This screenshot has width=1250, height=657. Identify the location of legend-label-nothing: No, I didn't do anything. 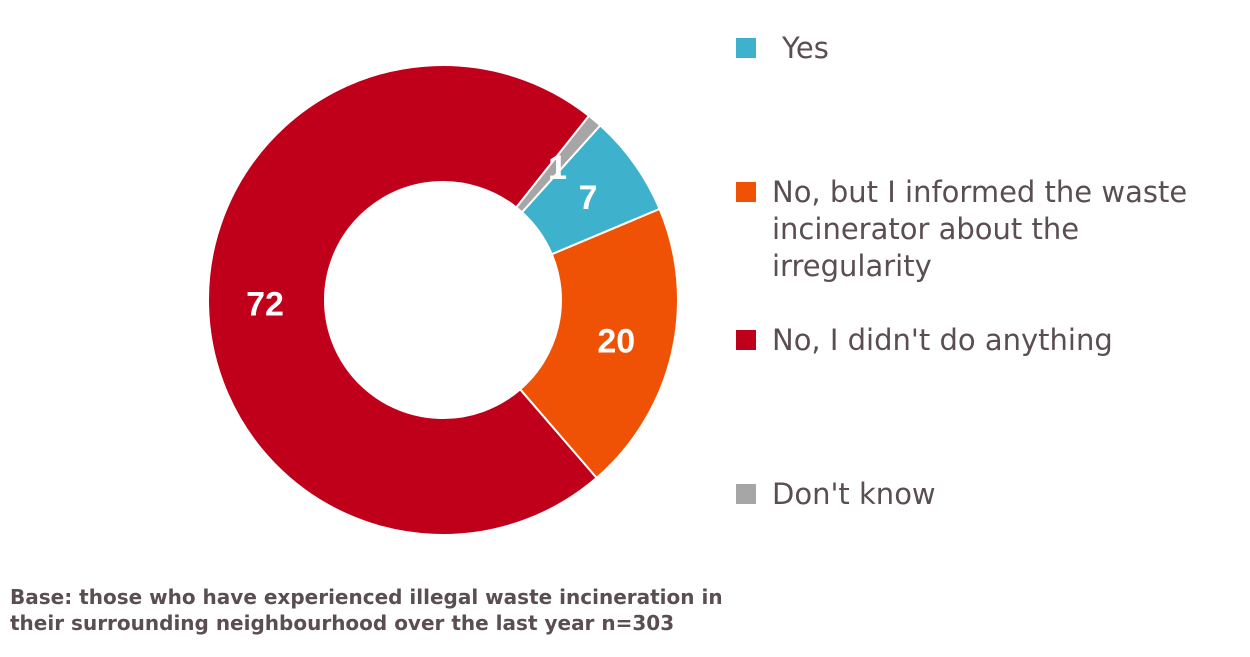
(942, 340).